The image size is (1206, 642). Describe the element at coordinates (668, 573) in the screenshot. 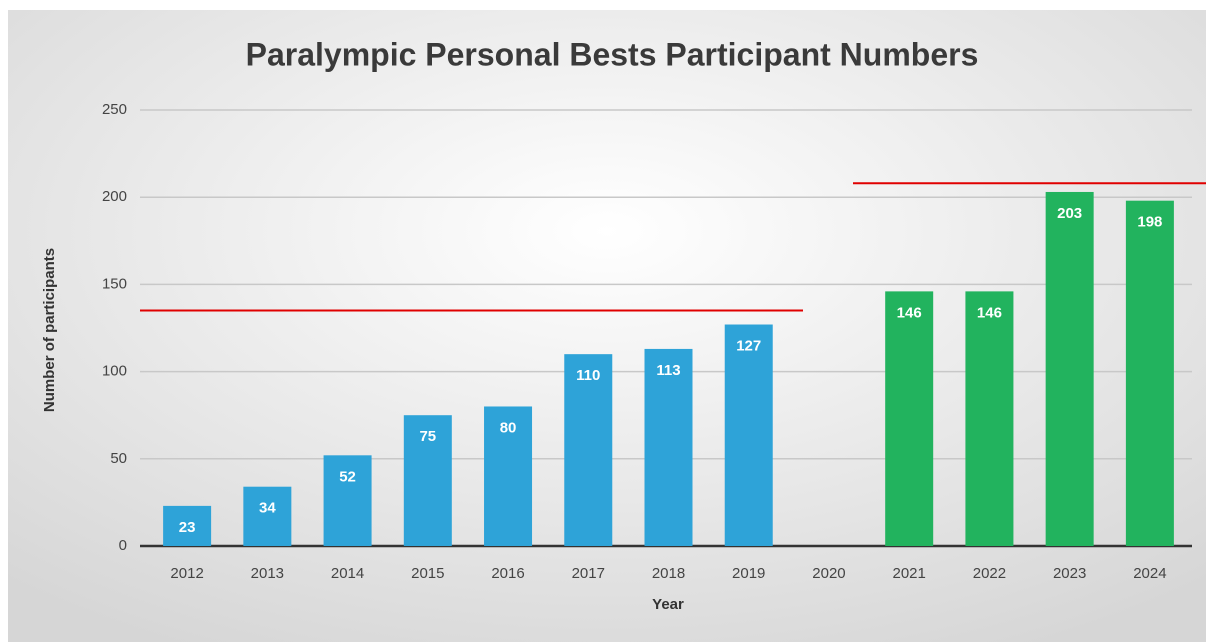

I see `x-tick-label: 2018` at that location.